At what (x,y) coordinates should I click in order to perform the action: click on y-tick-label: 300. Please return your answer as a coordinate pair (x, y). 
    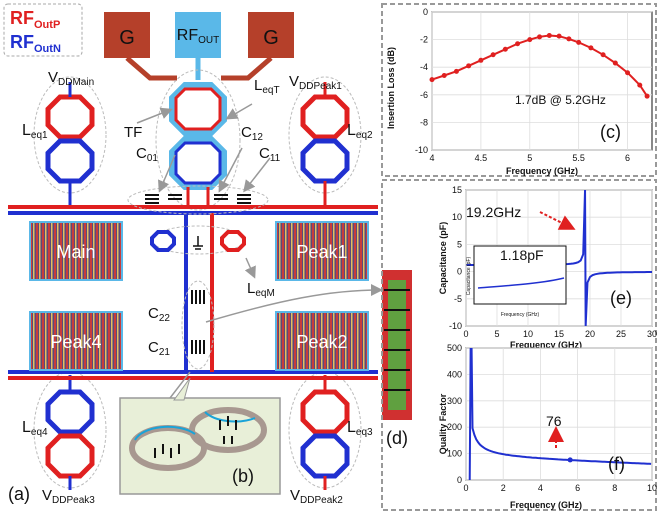
    Looking at the image, I should click on (454, 401).